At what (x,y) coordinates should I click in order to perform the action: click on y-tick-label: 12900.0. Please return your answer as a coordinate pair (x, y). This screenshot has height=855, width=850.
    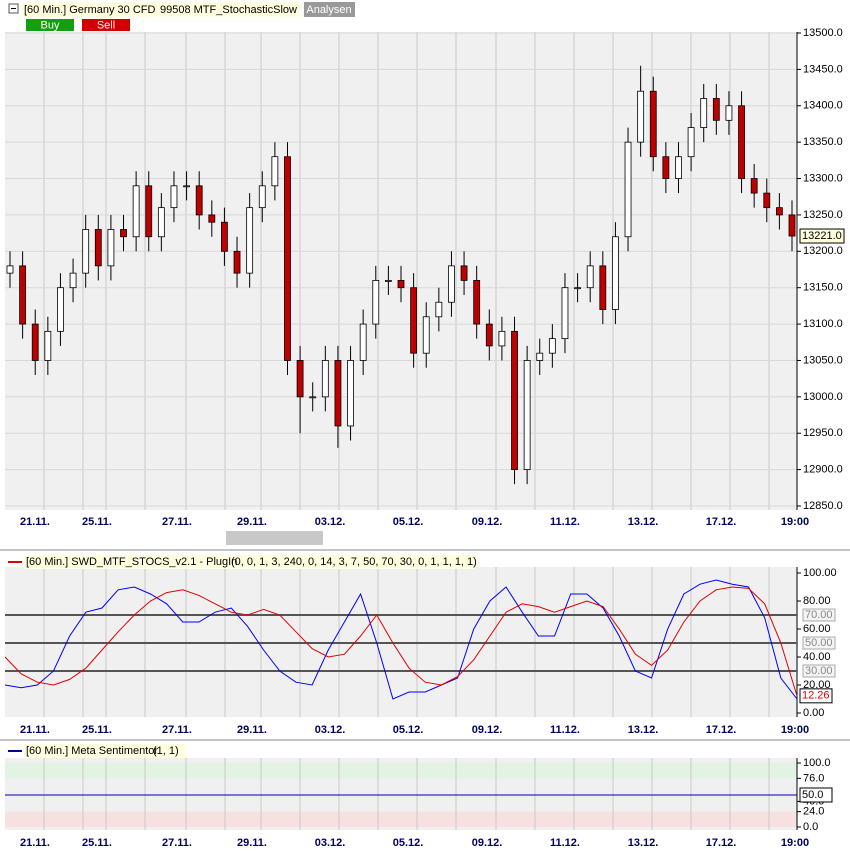
    Looking at the image, I should click on (823, 470).